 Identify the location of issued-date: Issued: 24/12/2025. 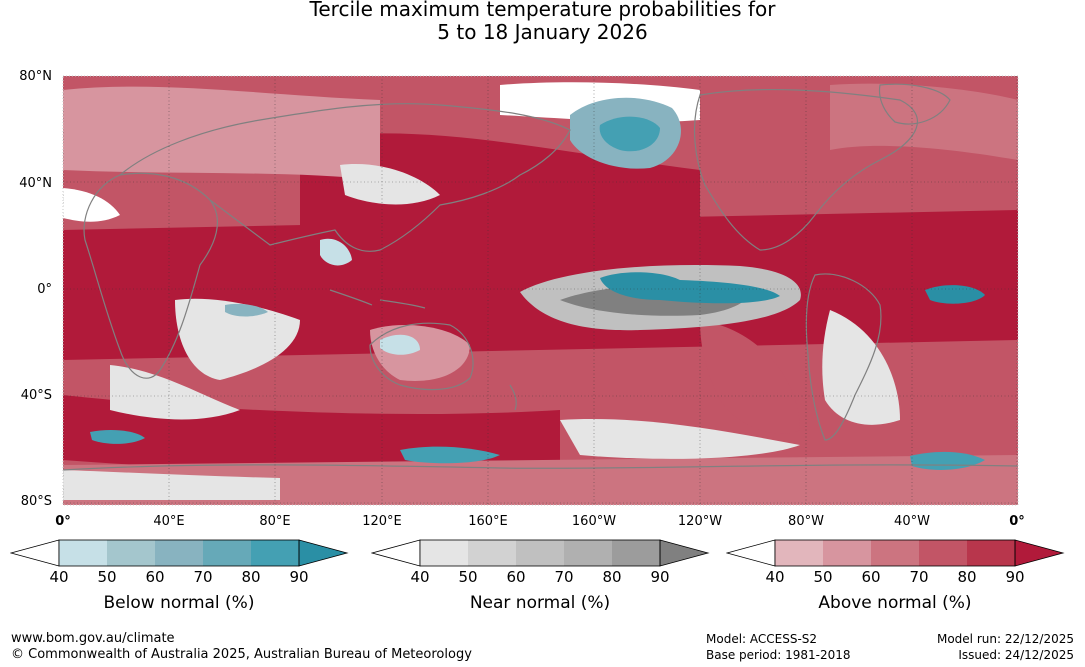
(1016, 655).